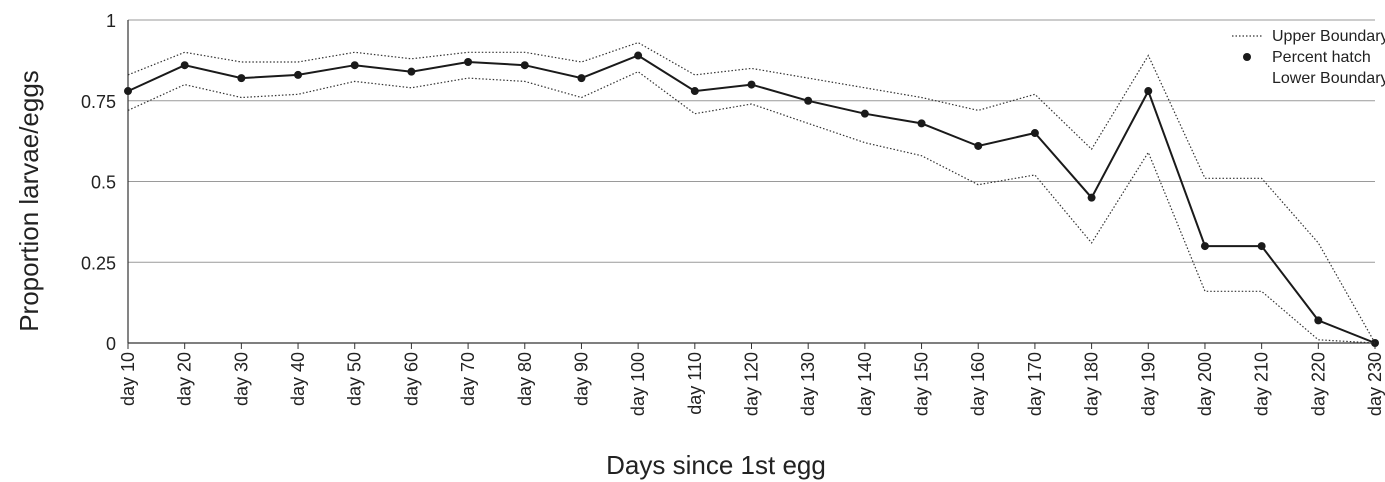 The image size is (1385, 482). What do you see at coordinates (98, 102) in the screenshot?
I see `y-tick-label: 0.75` at bounding box center [98, 102].